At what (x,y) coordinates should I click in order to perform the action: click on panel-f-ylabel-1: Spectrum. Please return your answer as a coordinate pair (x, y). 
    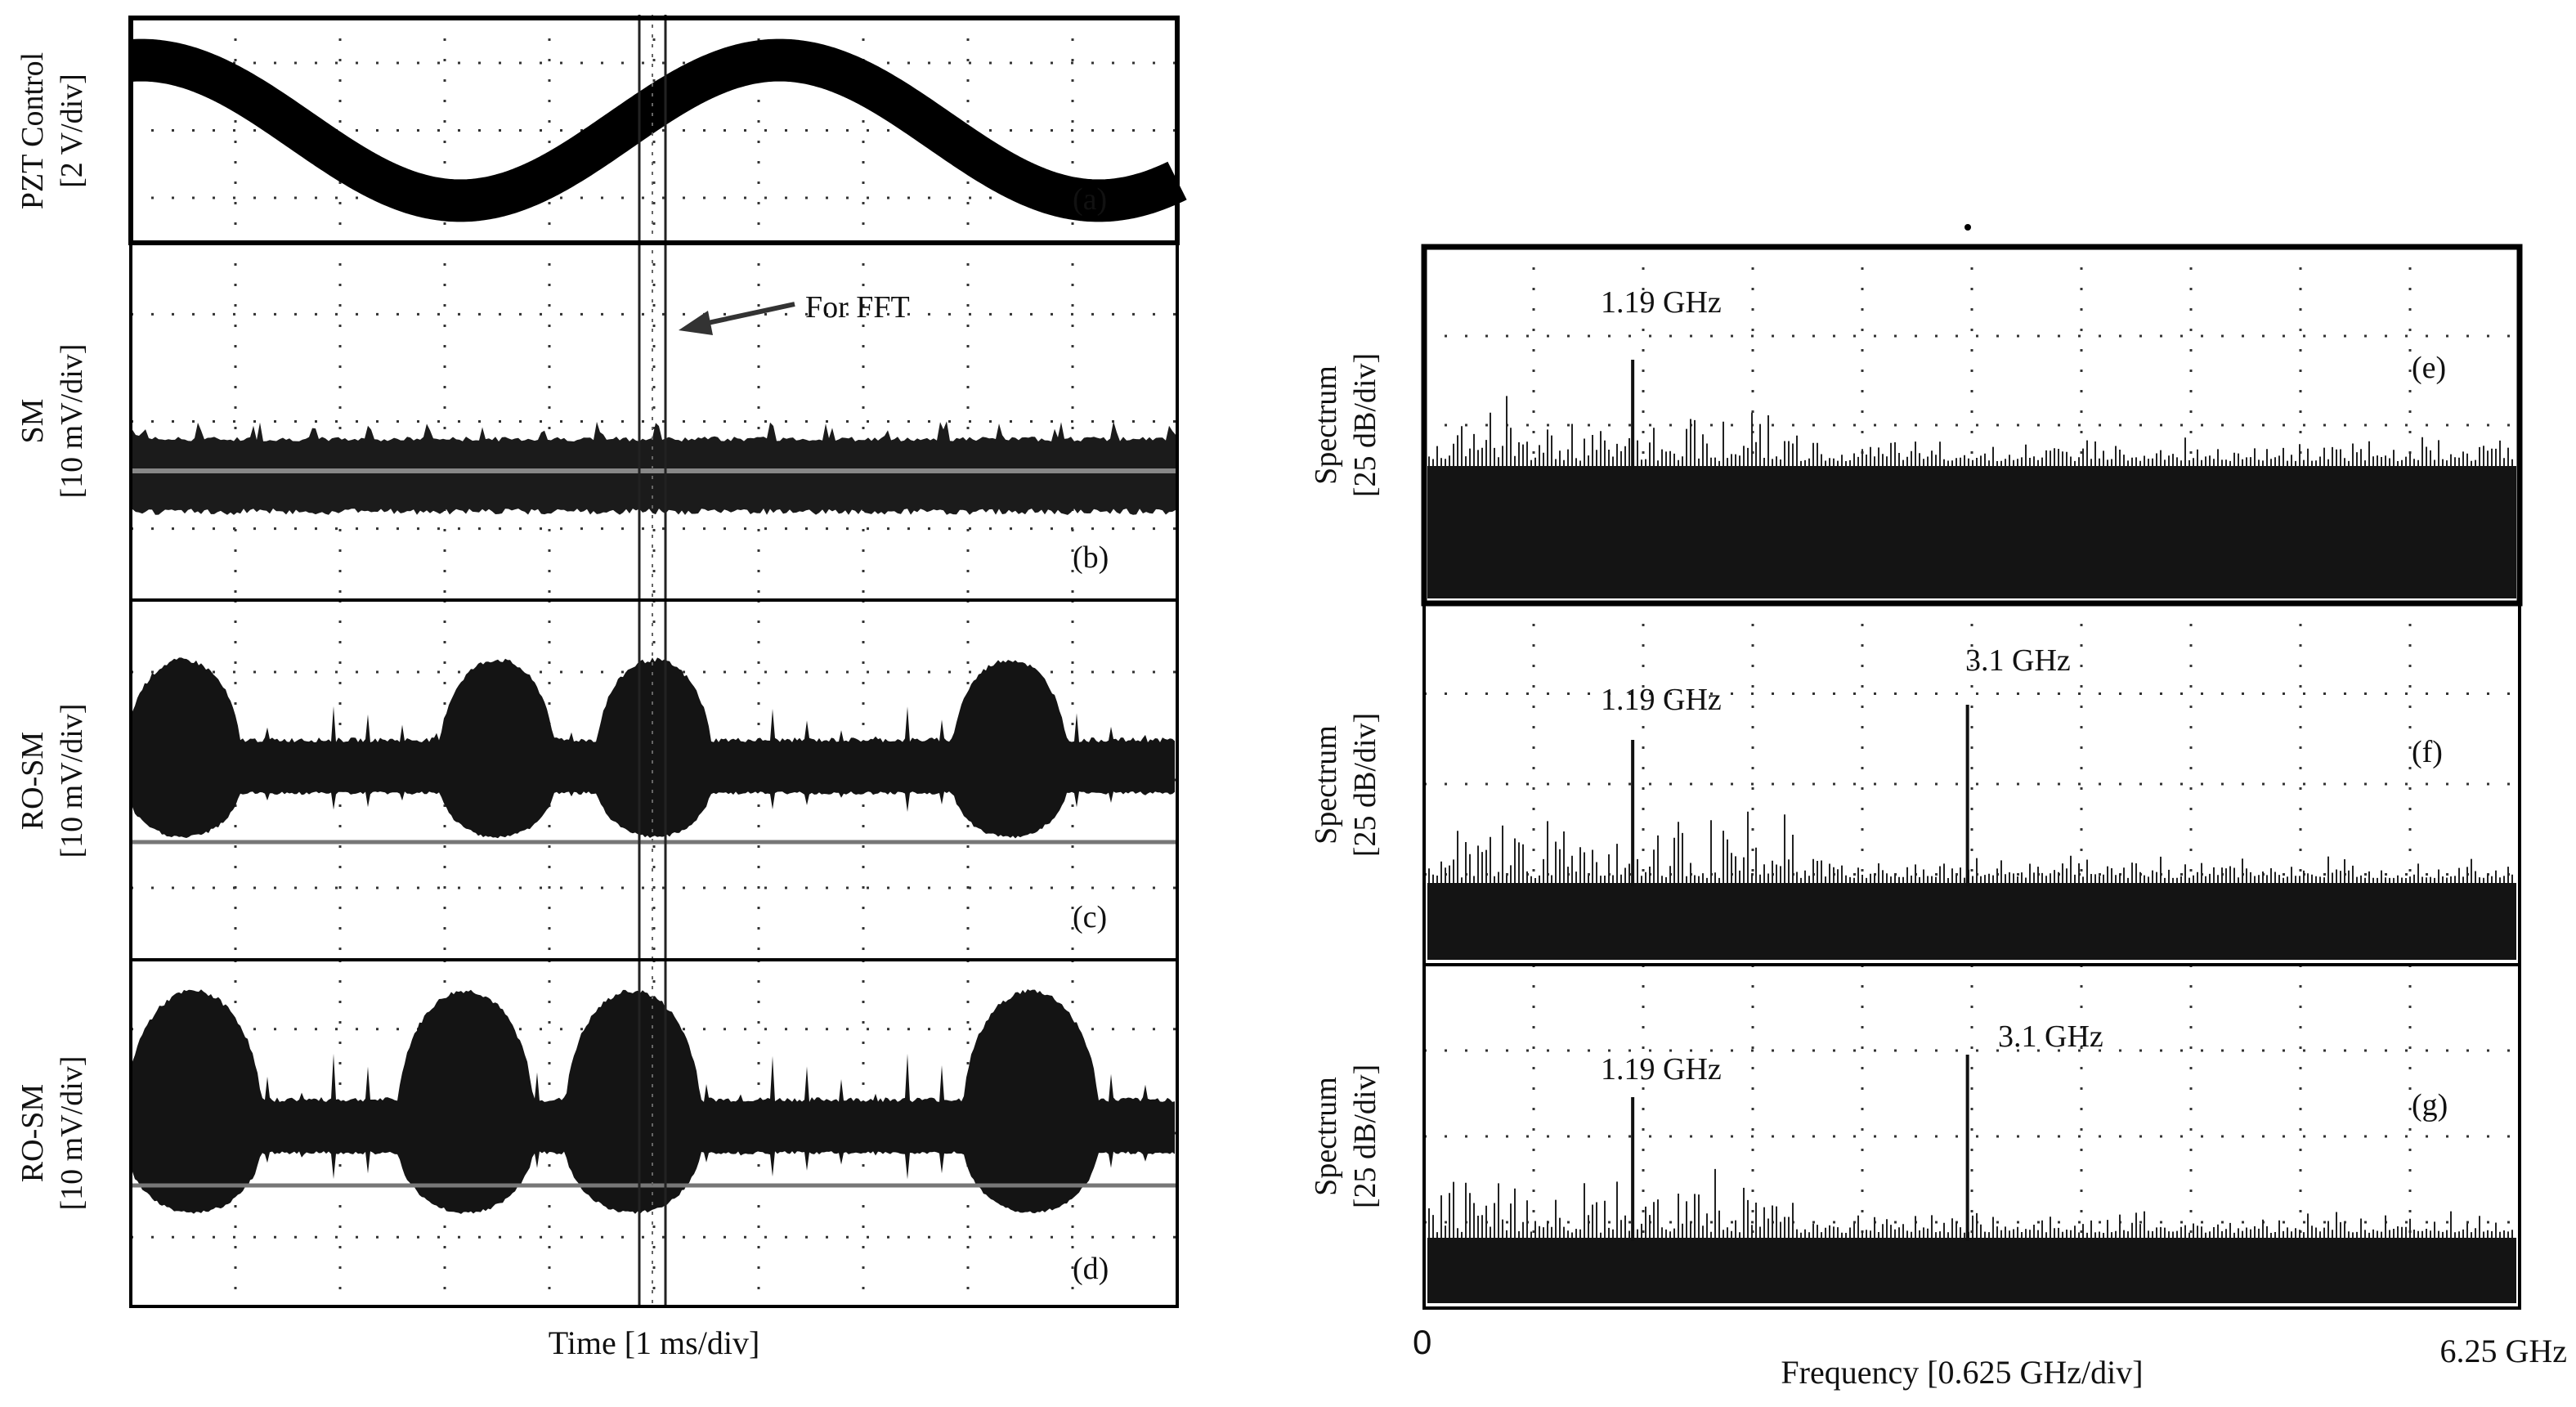
    Looking at the image, I should click on (1326, 785).